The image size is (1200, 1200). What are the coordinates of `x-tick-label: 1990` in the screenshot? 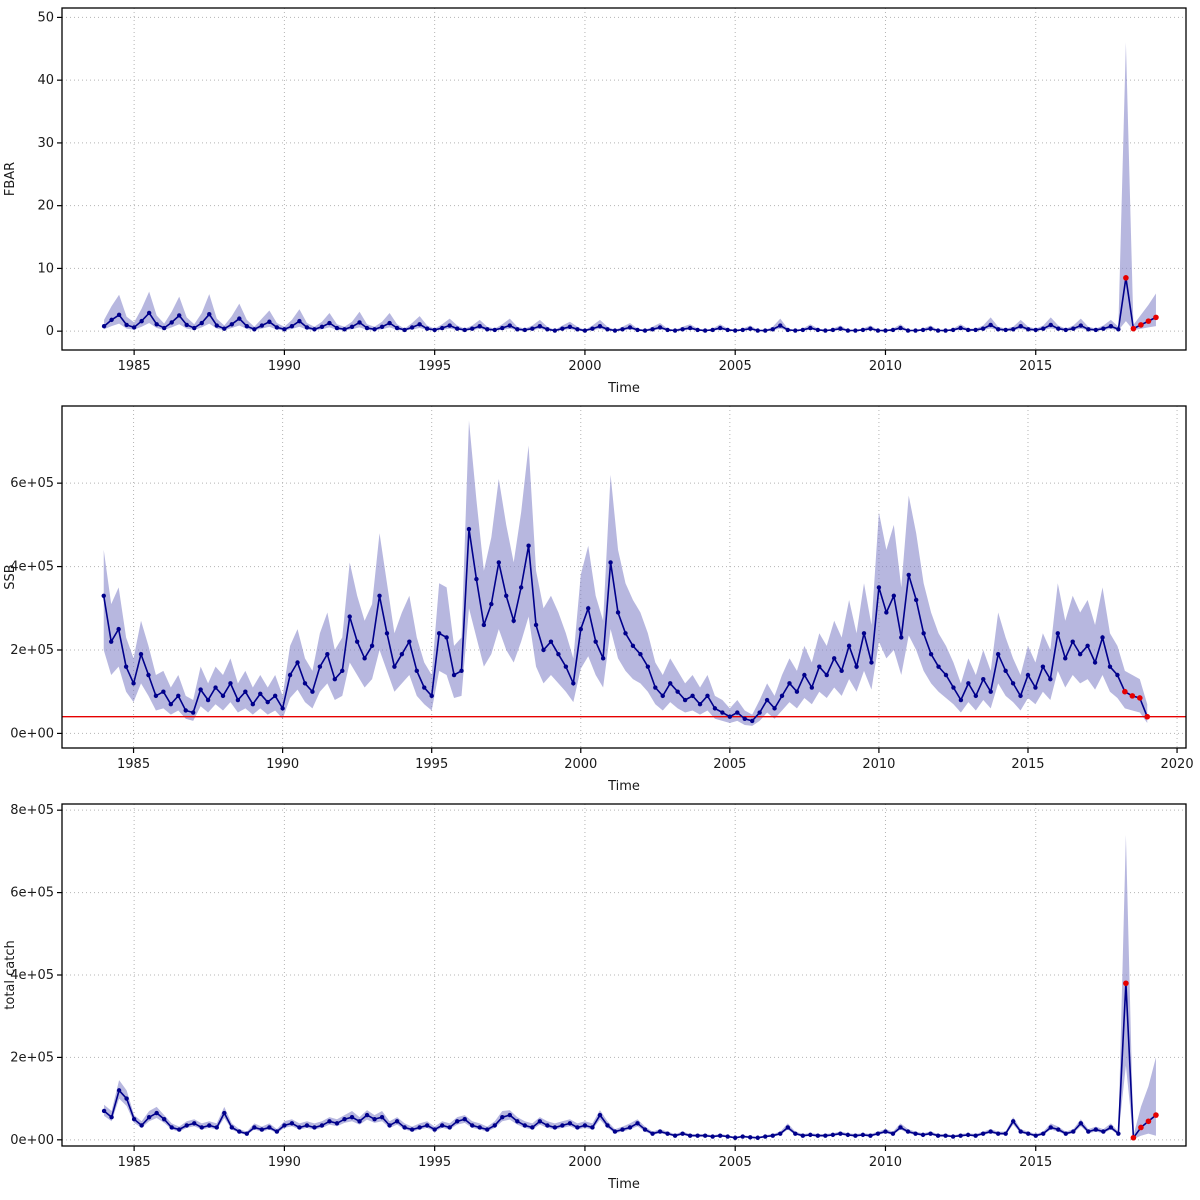 It's located at (282, 764).